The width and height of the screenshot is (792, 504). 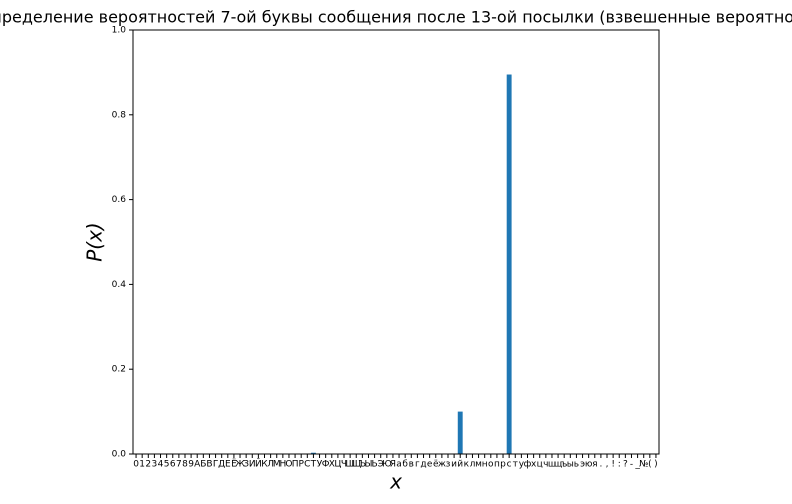 I want to click on x-tick-label: Ж, so click(x=240, y=465).